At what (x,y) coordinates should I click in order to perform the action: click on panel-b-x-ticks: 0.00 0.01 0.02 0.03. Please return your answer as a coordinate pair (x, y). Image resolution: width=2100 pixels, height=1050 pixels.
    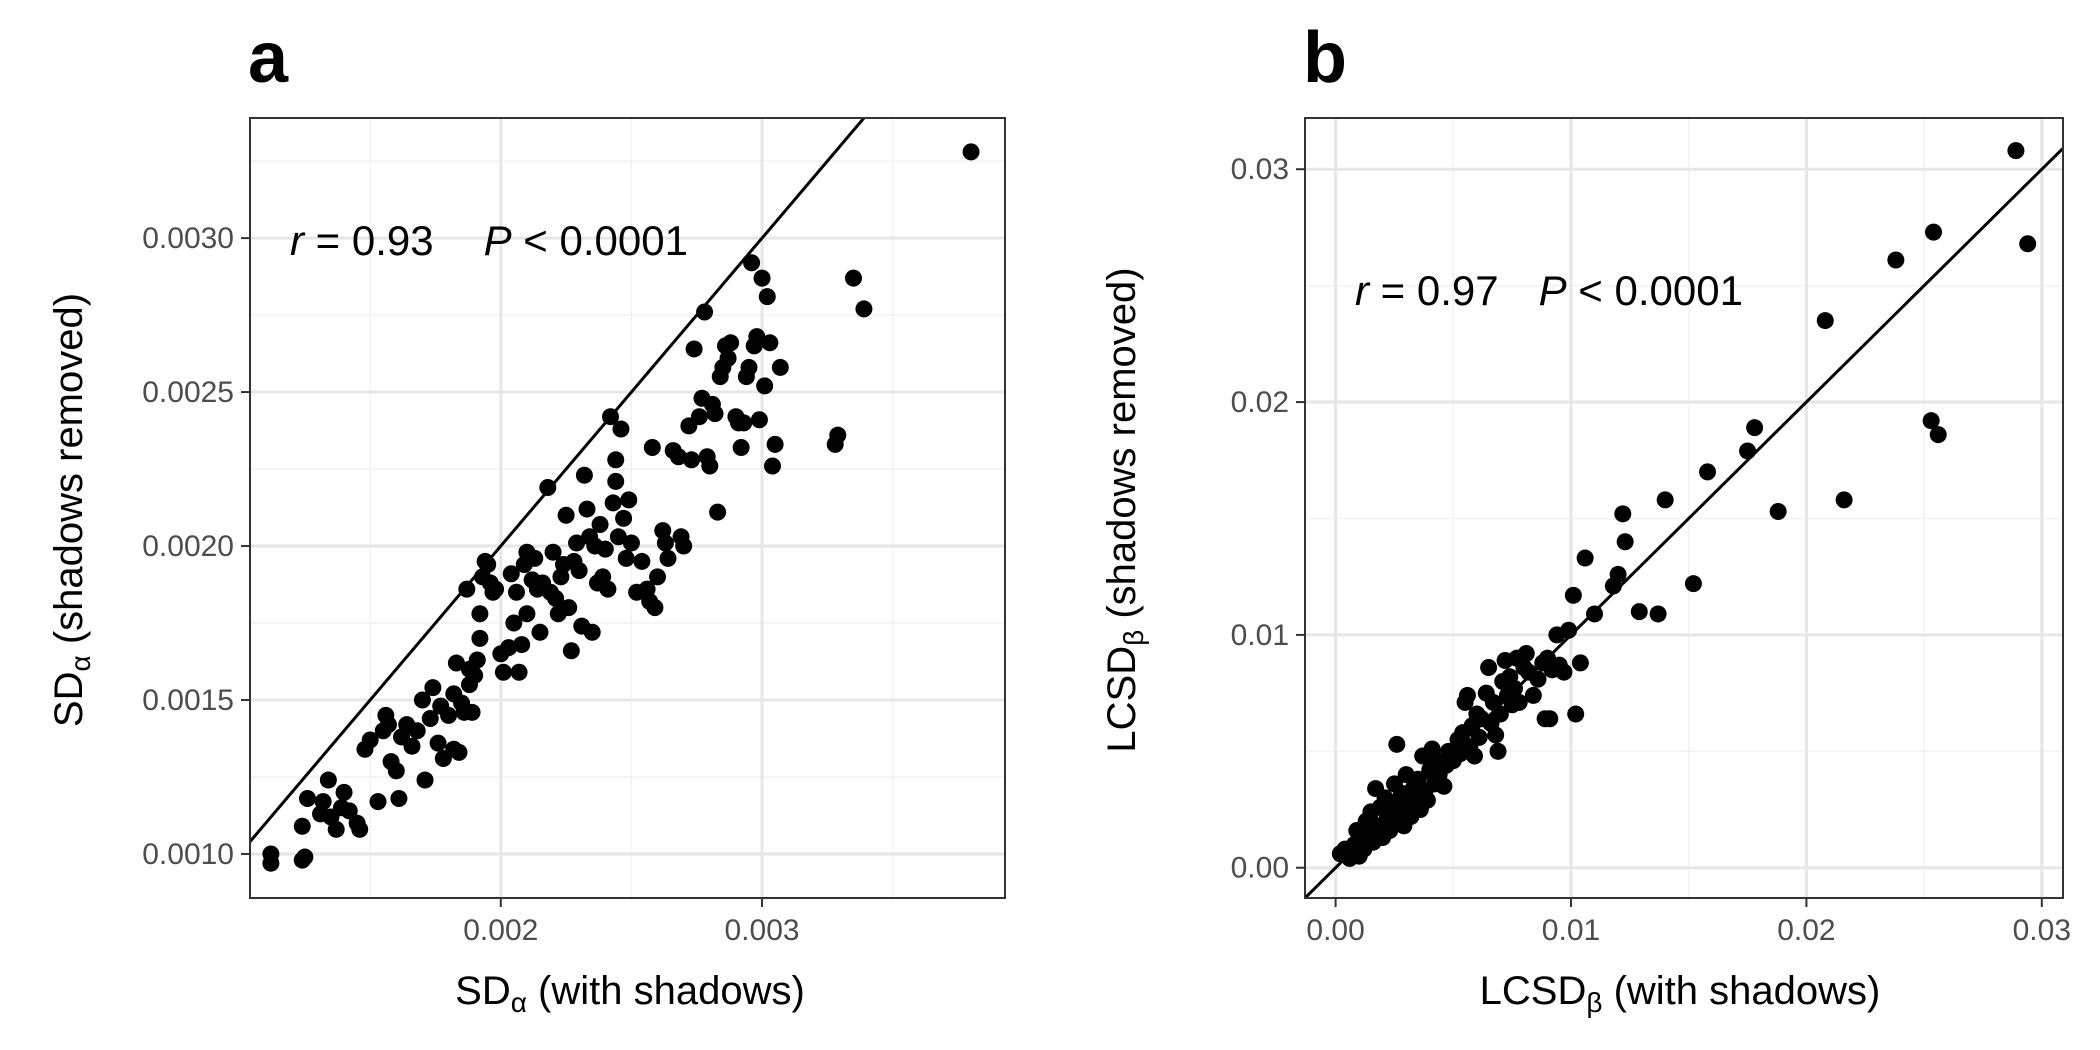
    Looking at the image, I should click on (1688, 922).